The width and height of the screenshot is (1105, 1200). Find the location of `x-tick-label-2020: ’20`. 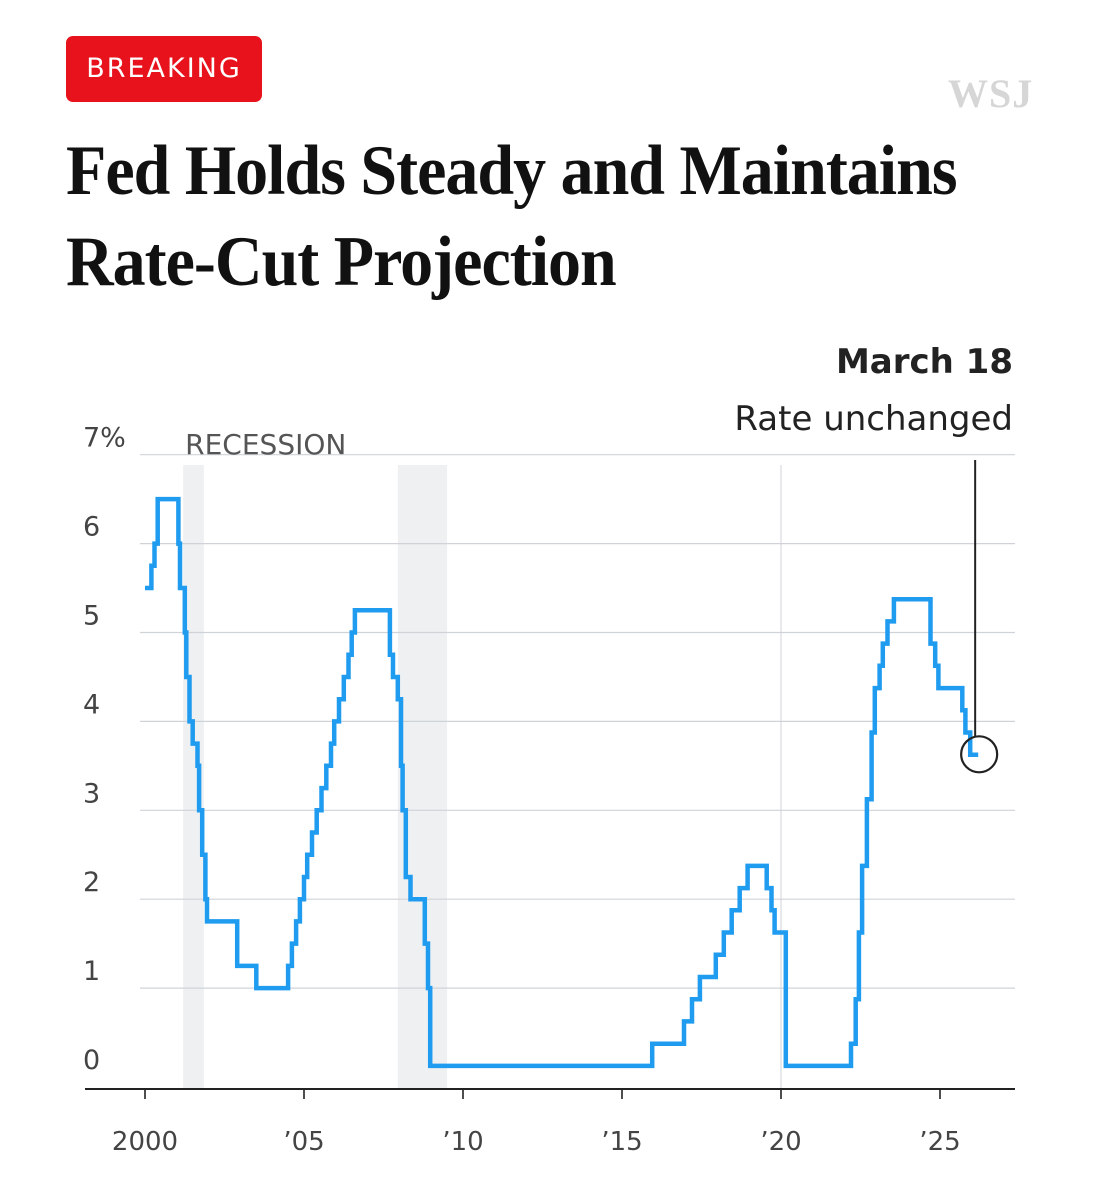

x-tick-label-2020: ’20 is located at coordinates (780, 1142).